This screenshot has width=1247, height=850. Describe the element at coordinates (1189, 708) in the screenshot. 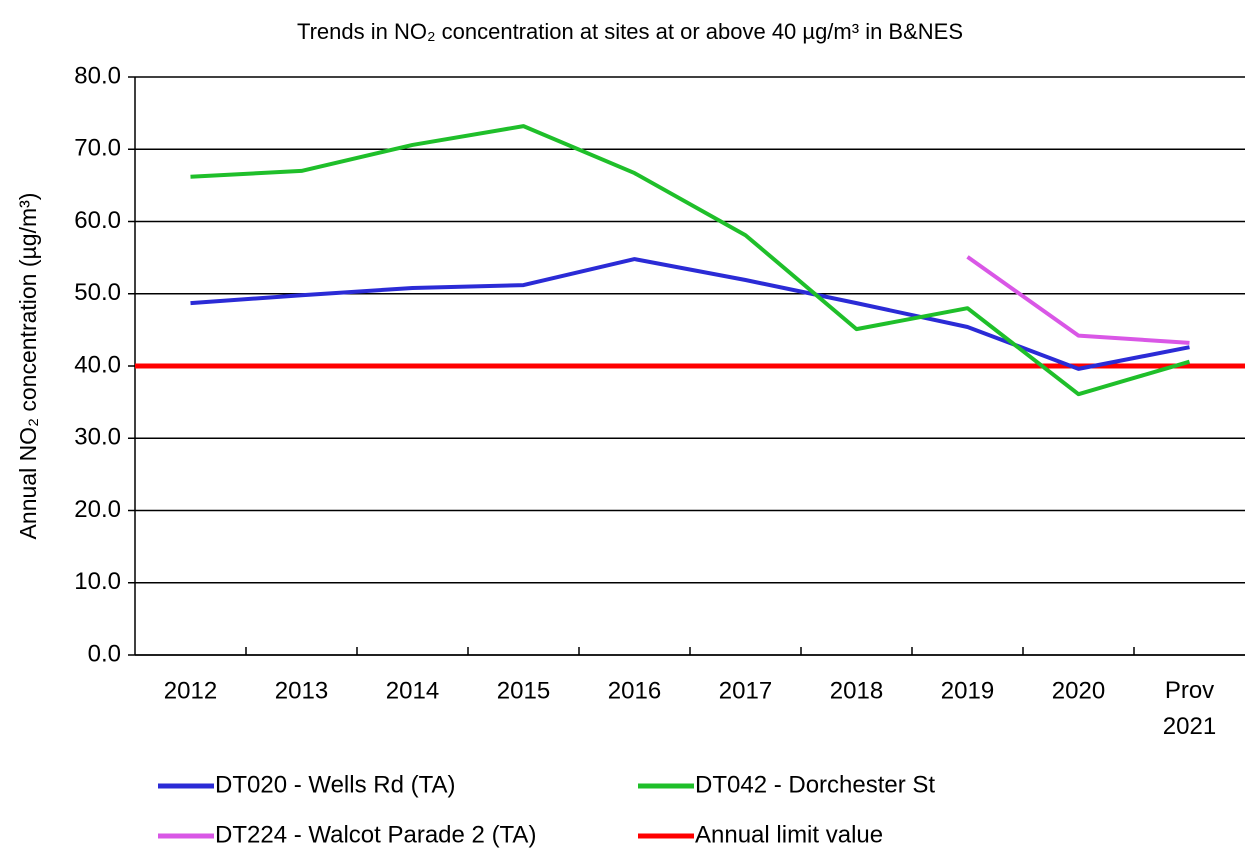

I see `x-tick-label: Prov 2021` at that location.